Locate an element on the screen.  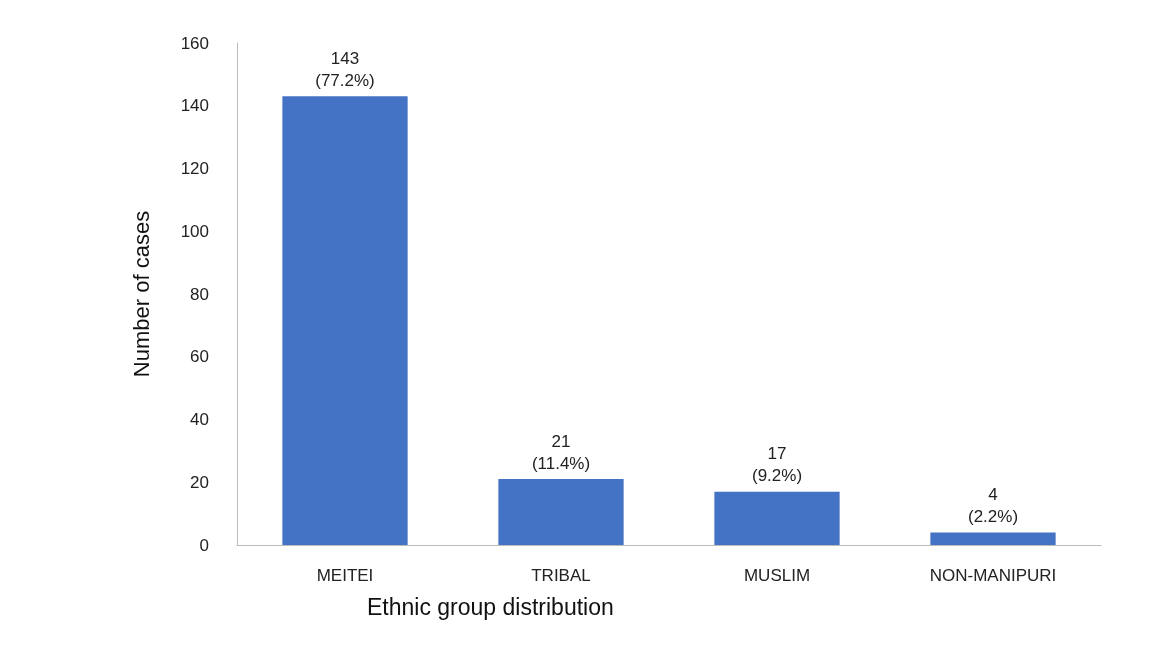
y-tick-label: 60 is located at coordinates (199, 357).